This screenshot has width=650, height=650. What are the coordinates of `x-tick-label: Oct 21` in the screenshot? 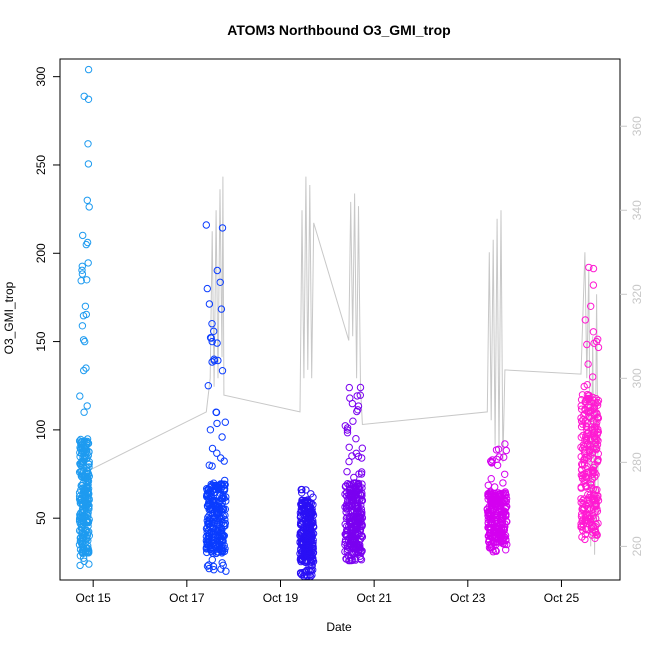 It's located at (374, 598).